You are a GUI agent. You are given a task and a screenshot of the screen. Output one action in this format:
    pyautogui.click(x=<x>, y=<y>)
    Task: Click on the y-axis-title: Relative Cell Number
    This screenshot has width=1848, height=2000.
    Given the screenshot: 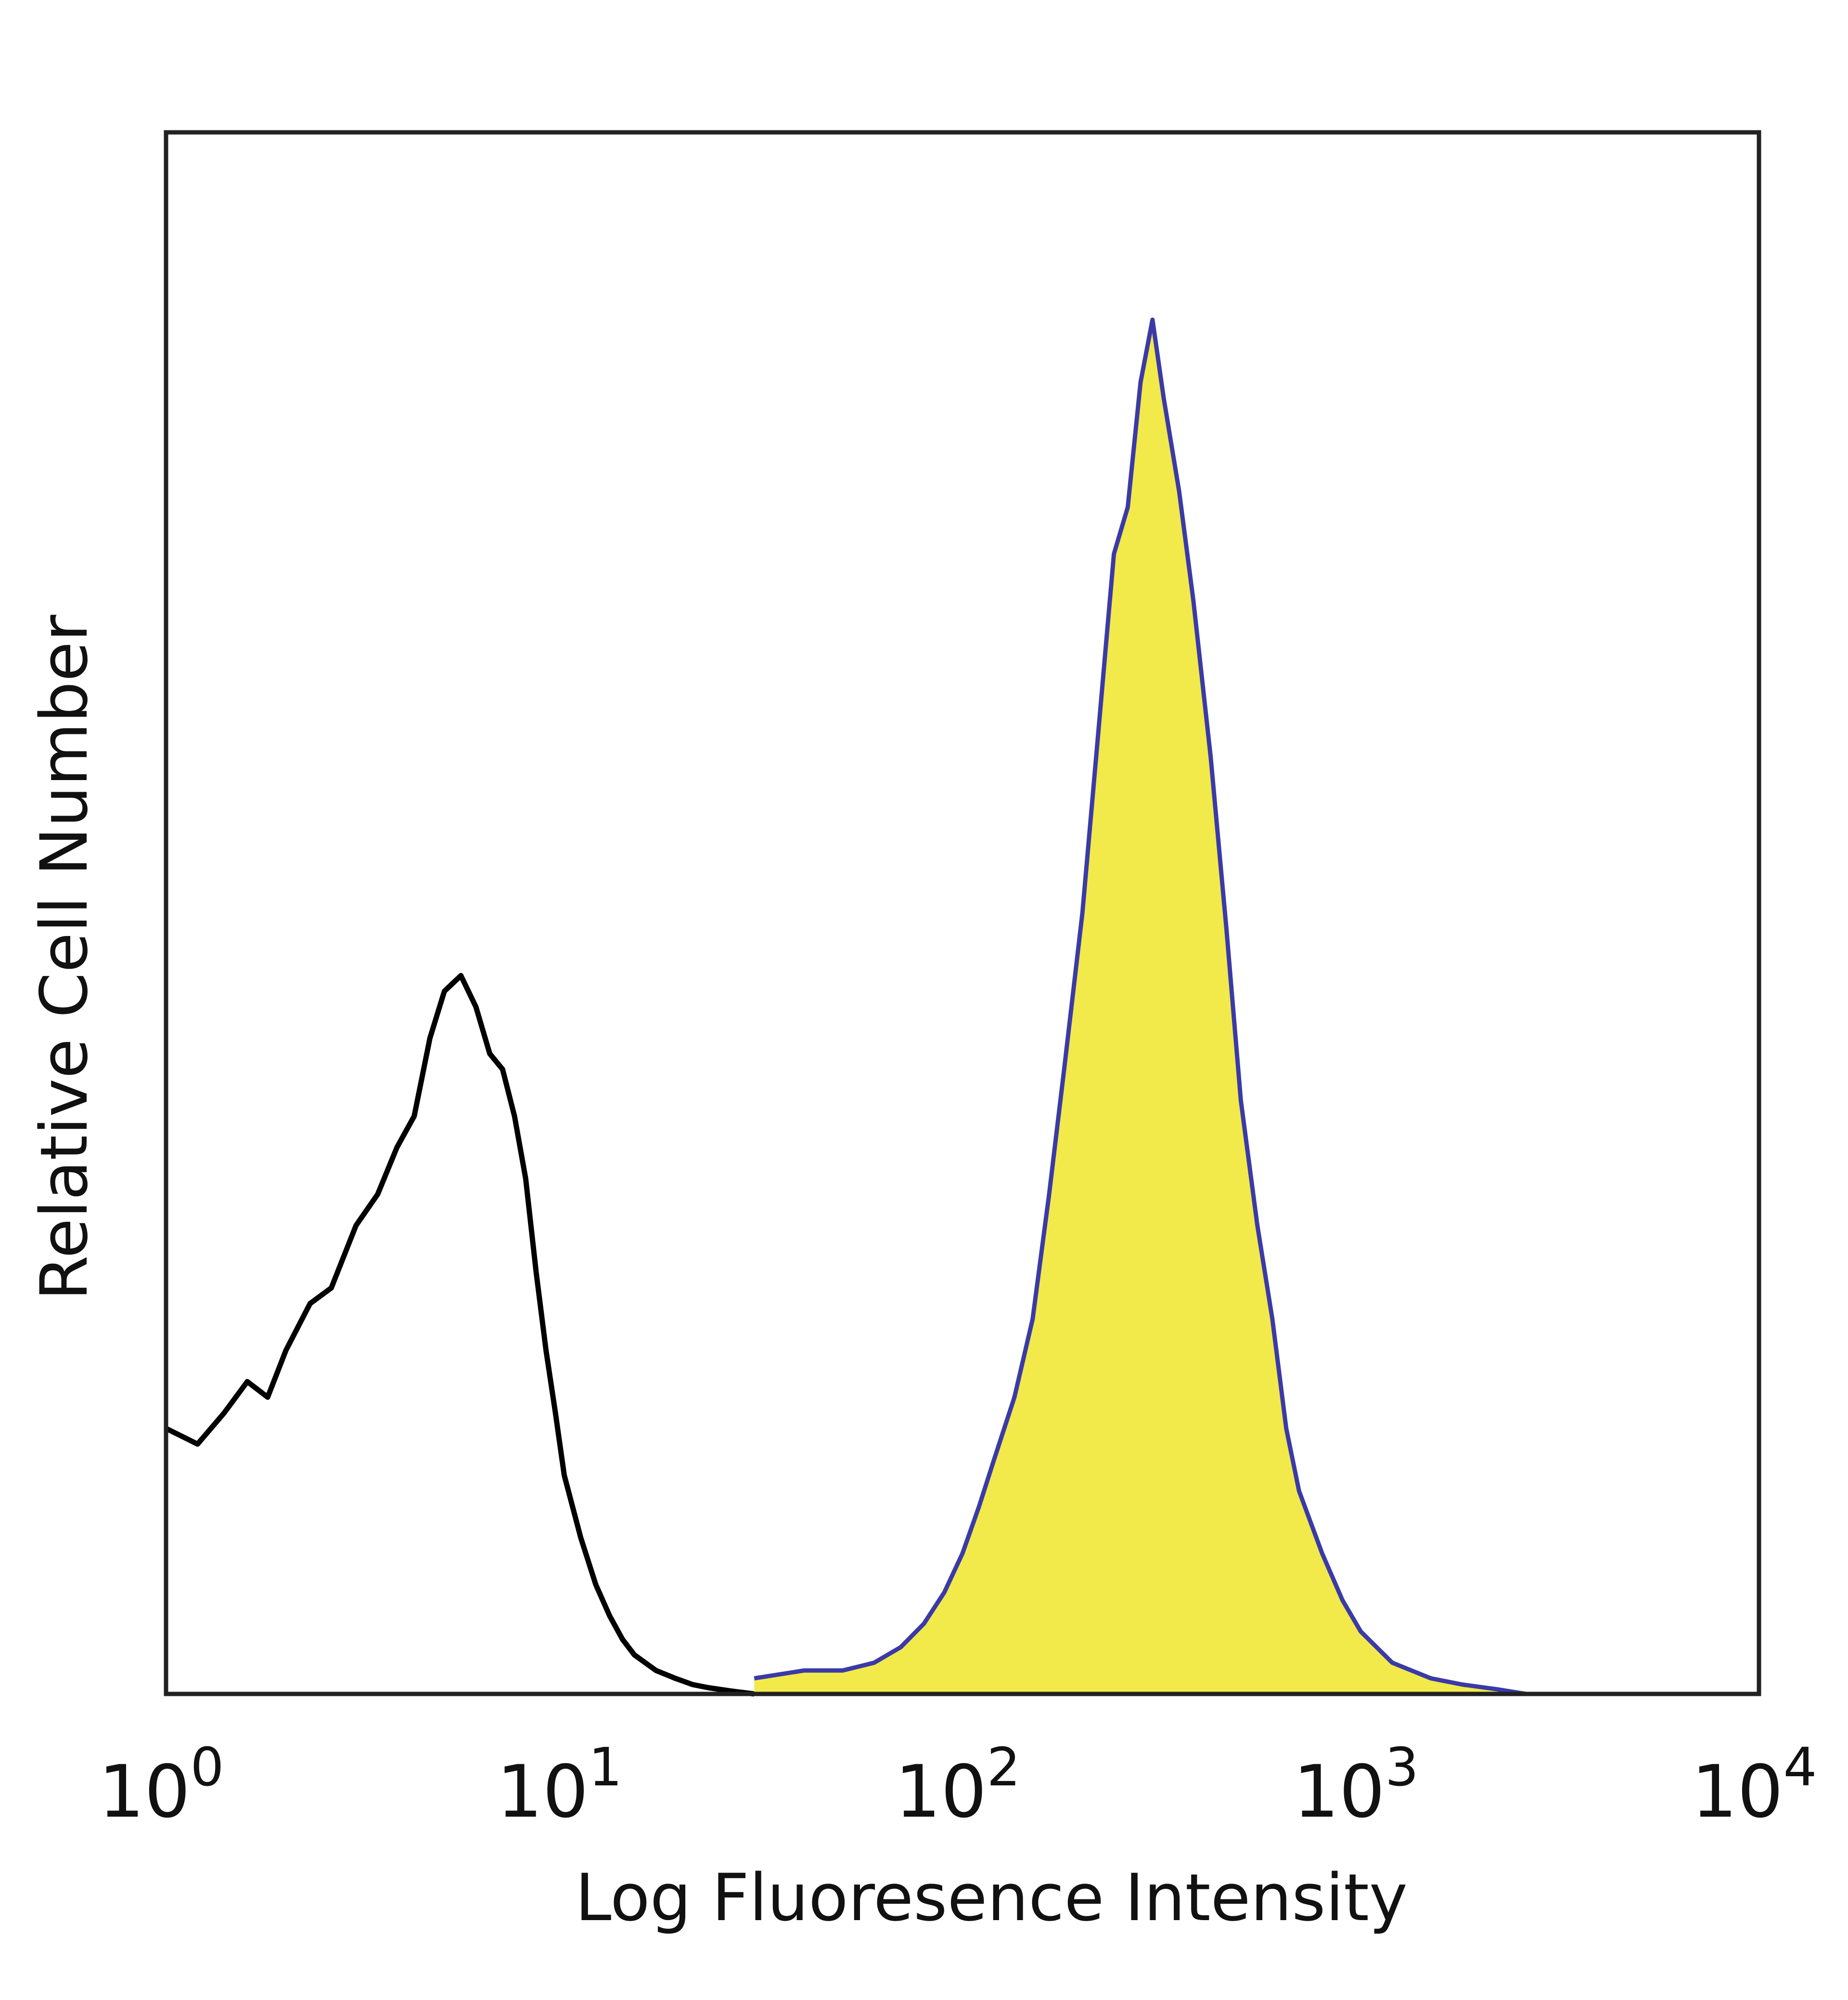 What is the action you would take?
    pyautogui.click(x=64, y=957)
    